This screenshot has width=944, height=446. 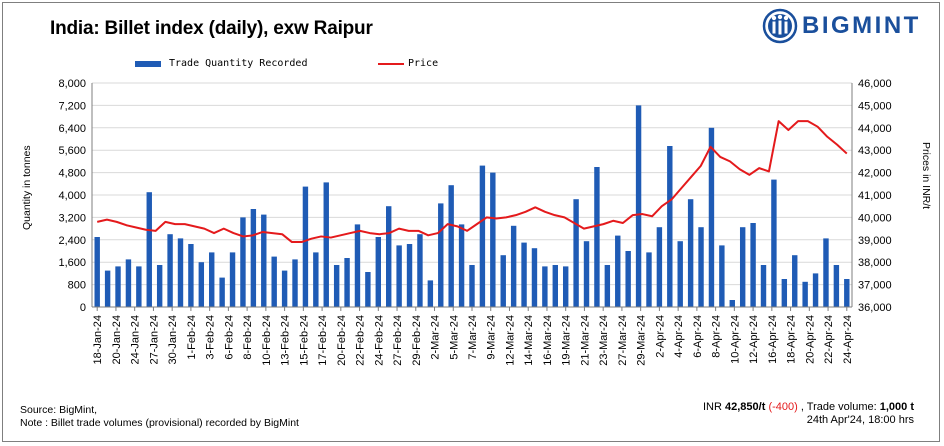 I want to click on x-tick-label: 14-Mar-24, so click(x=529, y=340).